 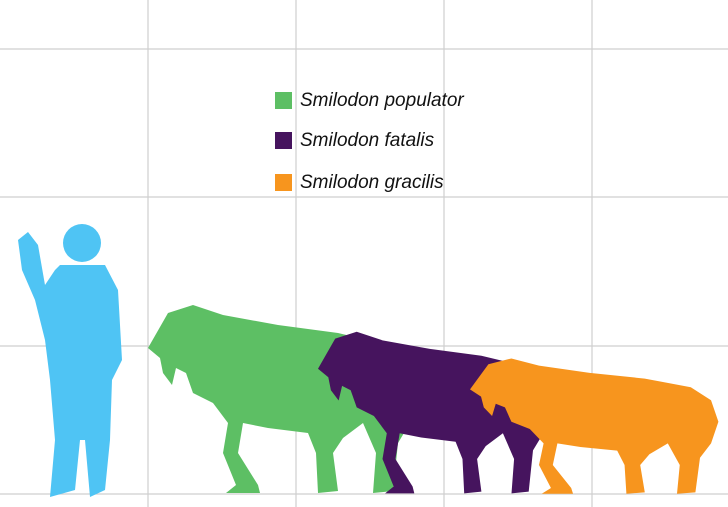 I want to click on human-silhouette, so click(x=70, y=360).